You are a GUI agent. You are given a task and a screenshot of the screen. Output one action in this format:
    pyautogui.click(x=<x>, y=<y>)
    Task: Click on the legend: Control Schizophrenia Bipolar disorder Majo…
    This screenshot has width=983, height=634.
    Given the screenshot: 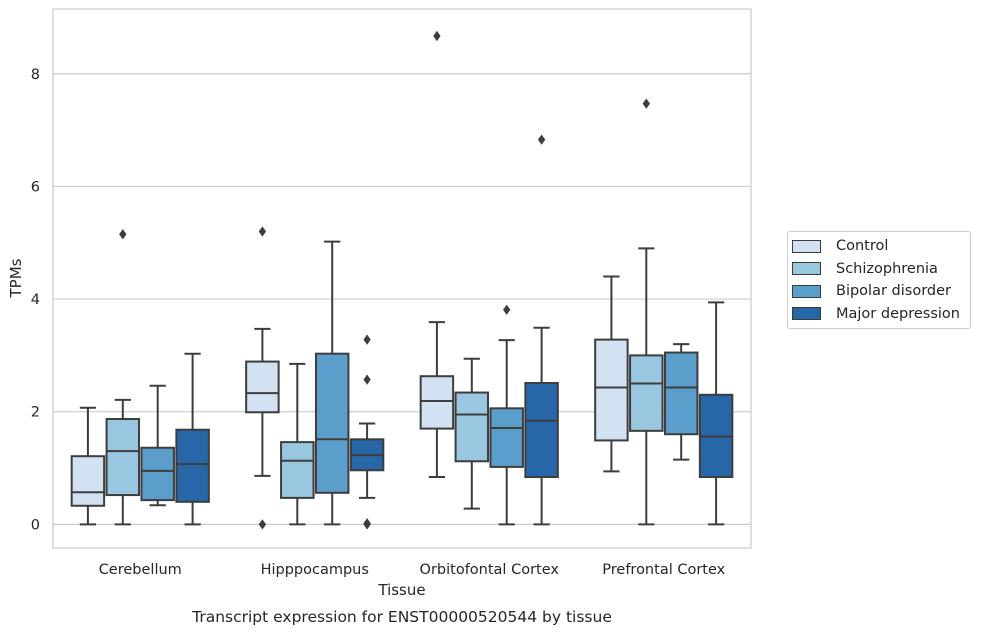 What is the action you would take?
    pyautogui.click(x=879, y=280)
    